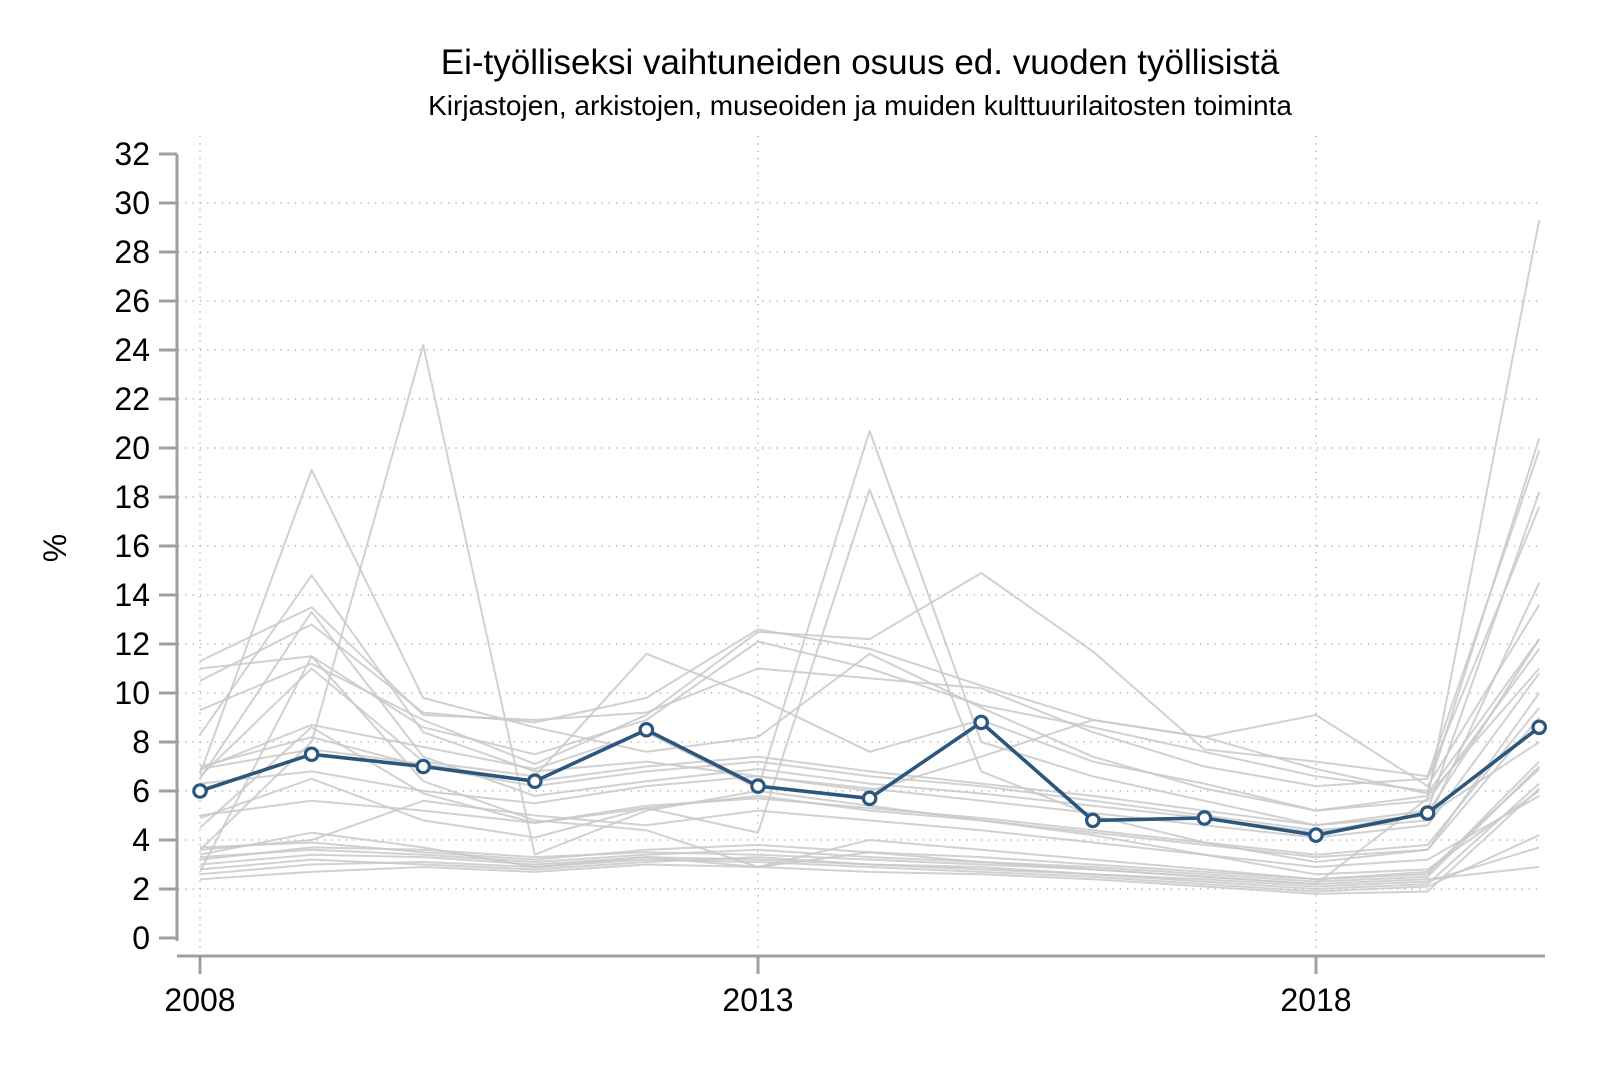 Image resolution: width=1600 pixels, height=1067 pixels. What do you see at coordinates (132, 154) in the screenshot?
I see `y-tick-label: 32` at bounding box center [132, 154].